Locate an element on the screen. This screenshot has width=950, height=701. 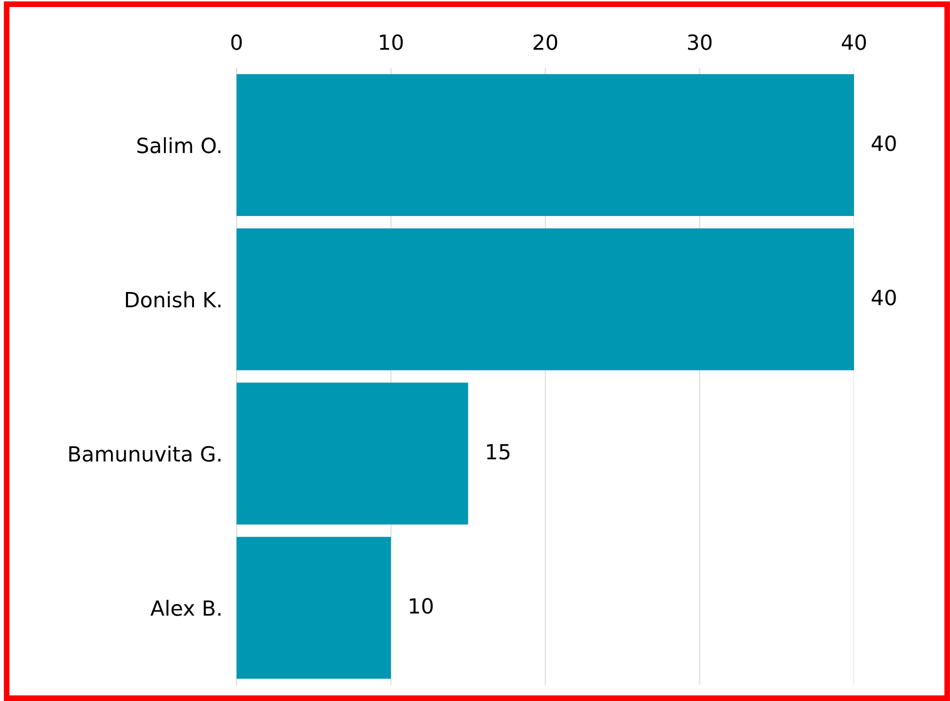
y-tick-label: Donish K. is located at coordinates (173, 299).